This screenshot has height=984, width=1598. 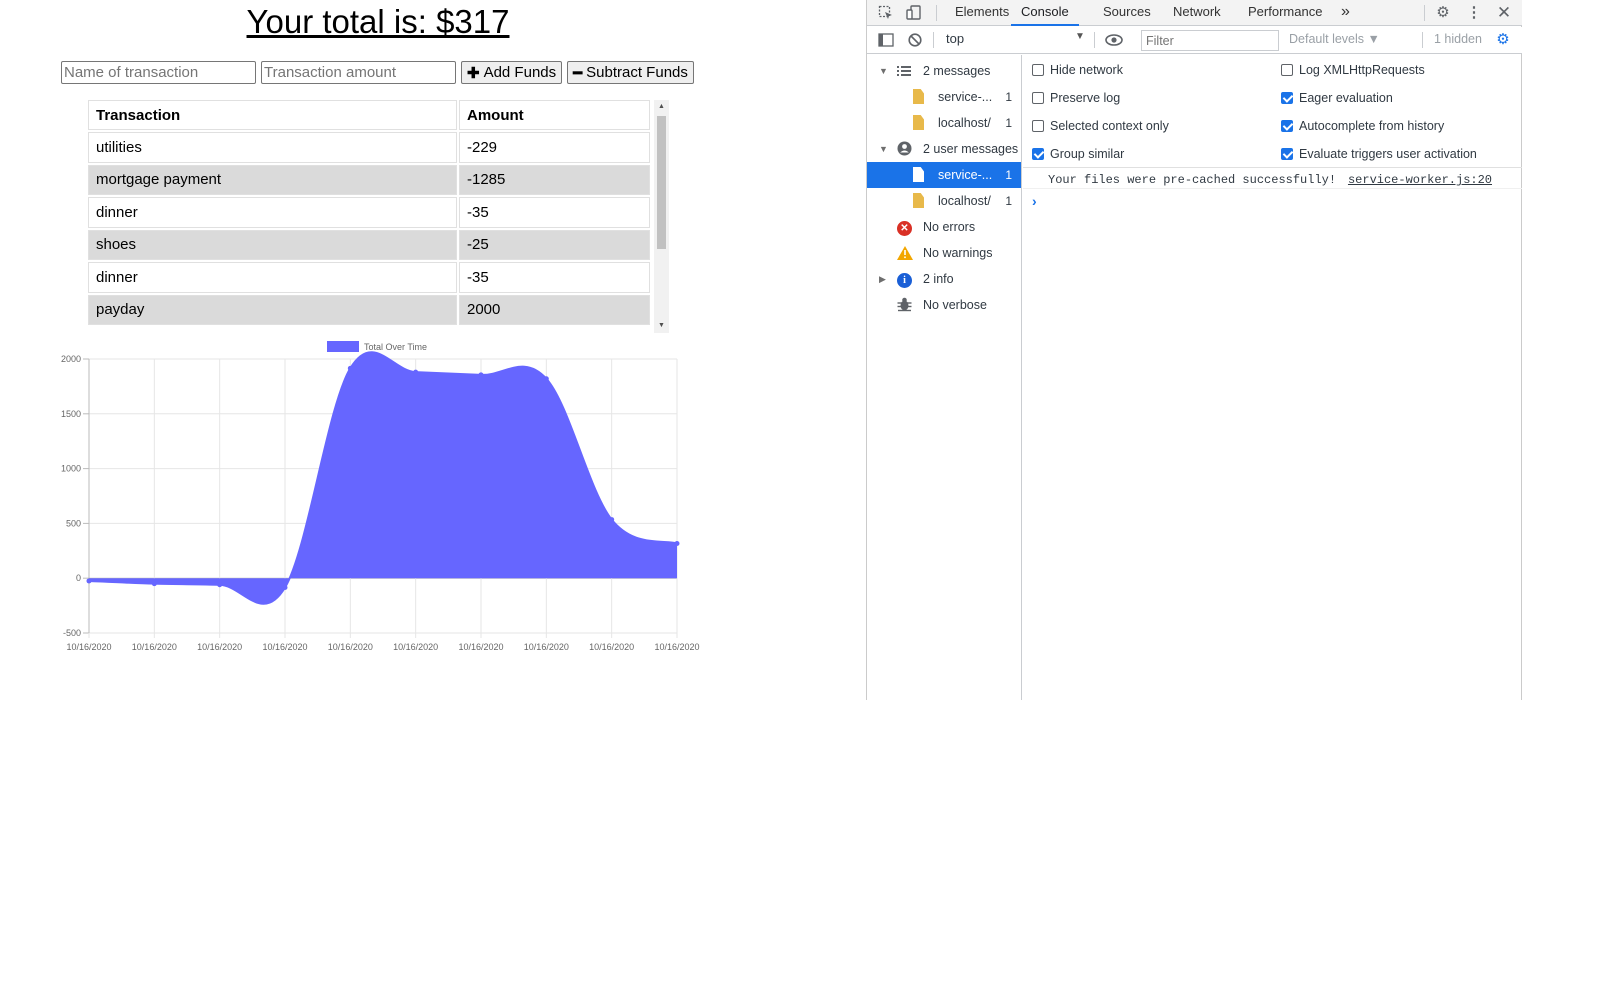 I want to click on log-levels-dropdown: Default levels ▼, so click(x=1334, y=39).